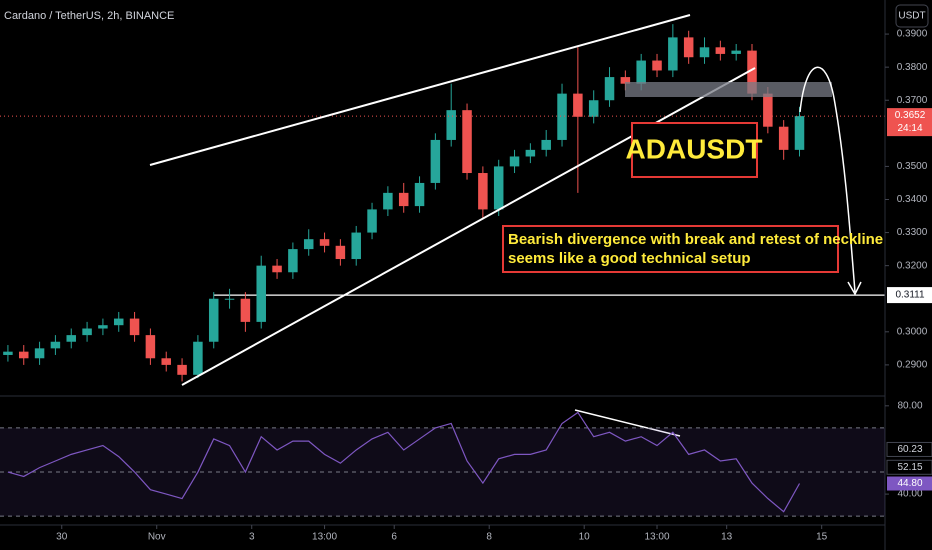 Image resolution: width=932 pixels, height=550 pixels. Describe the element at coordinates (62, 537) in the screenshot. I see `x-tick-label: 30` at that location.